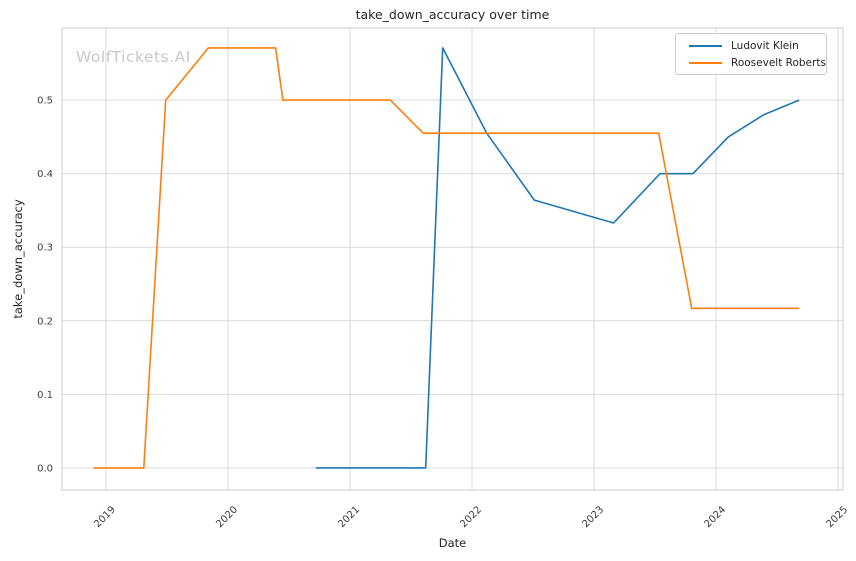  I want to click on x-tick-label: 2025, so click(837, 517).